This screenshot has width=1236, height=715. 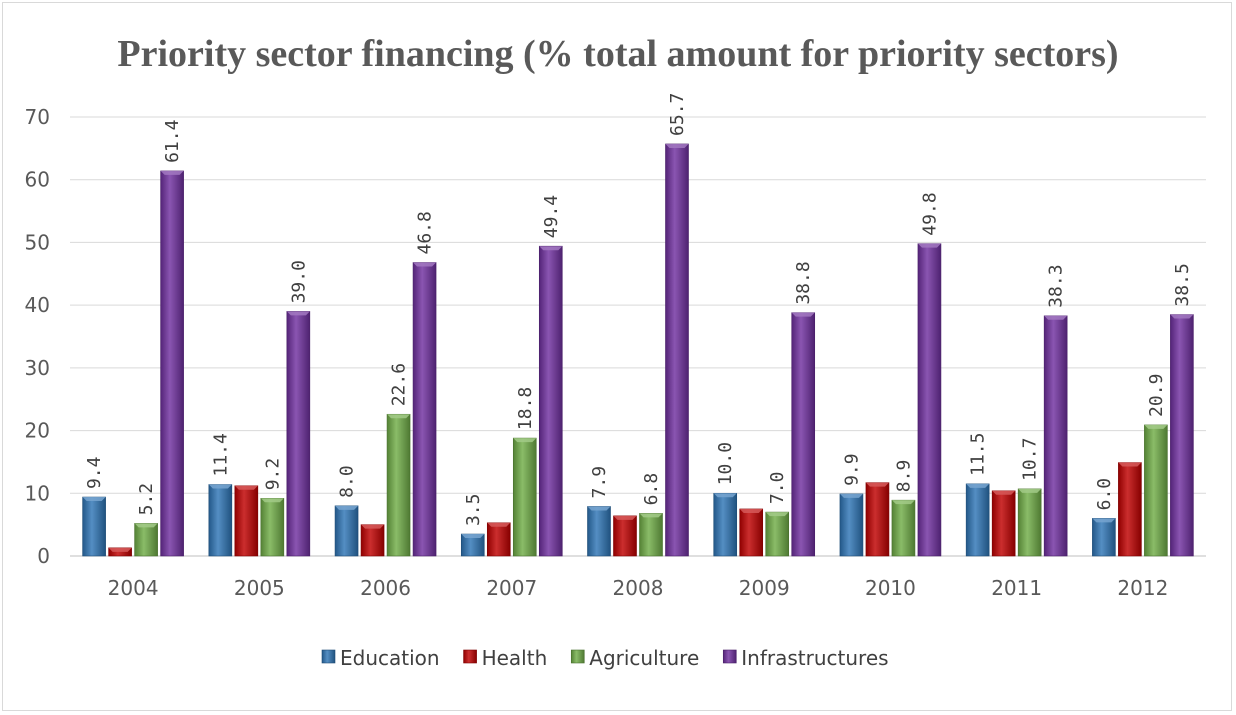 I want to click on data-label: 9.4, so click(x=94, y=473).